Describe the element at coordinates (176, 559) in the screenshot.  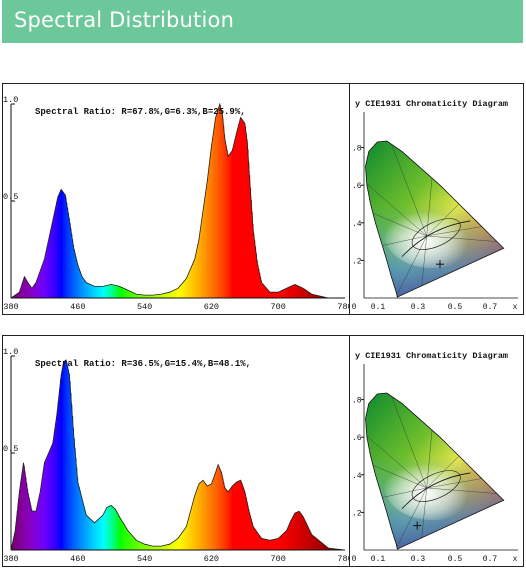
I see `x-ticks-2: 380 460 540 620 700 780` at that location.